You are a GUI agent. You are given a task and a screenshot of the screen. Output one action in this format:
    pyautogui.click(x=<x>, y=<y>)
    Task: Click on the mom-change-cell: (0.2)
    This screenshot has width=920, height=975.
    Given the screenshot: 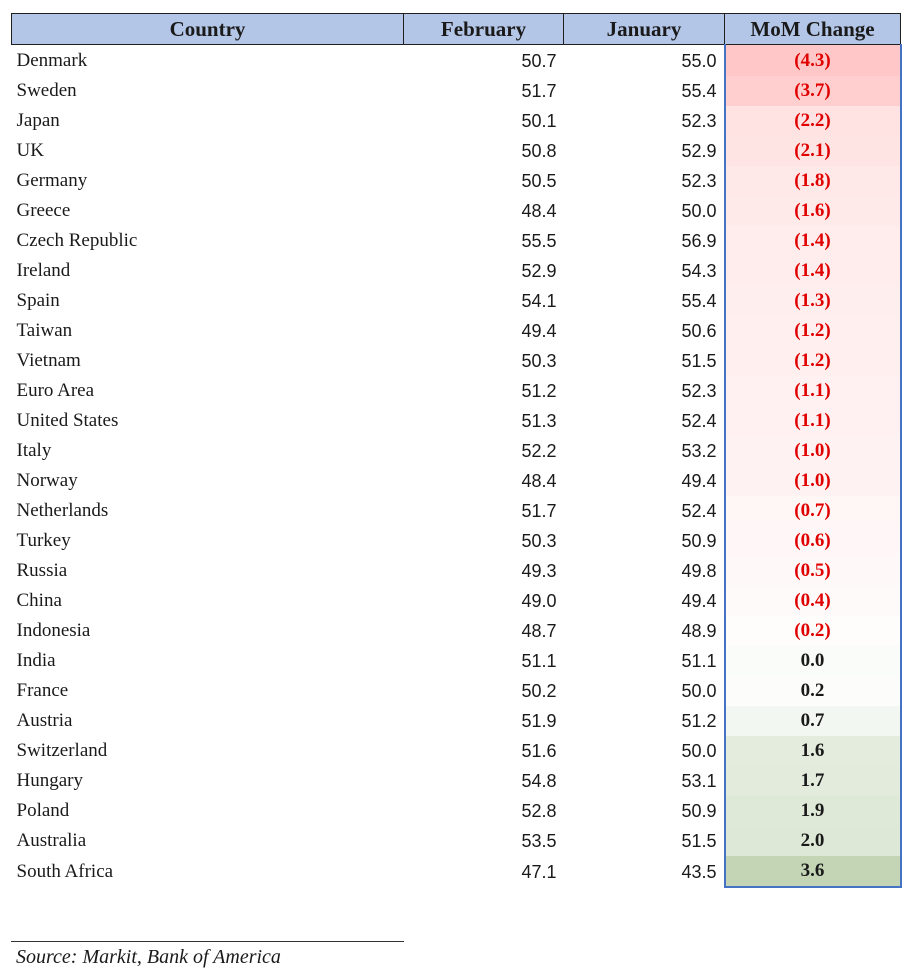 What is the action you would take?
    pyautogui.click(x=812, y=631)
    